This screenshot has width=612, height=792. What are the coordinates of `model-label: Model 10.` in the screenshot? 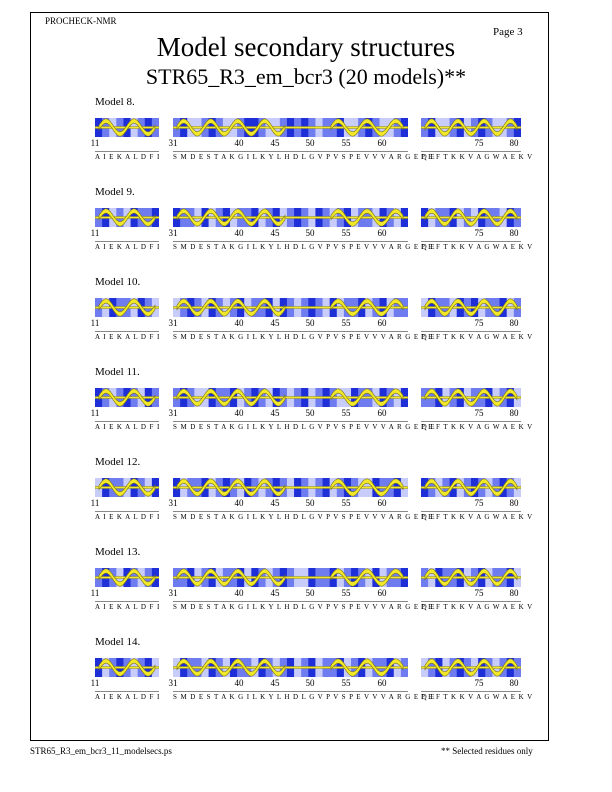 It's located at (118, 282).